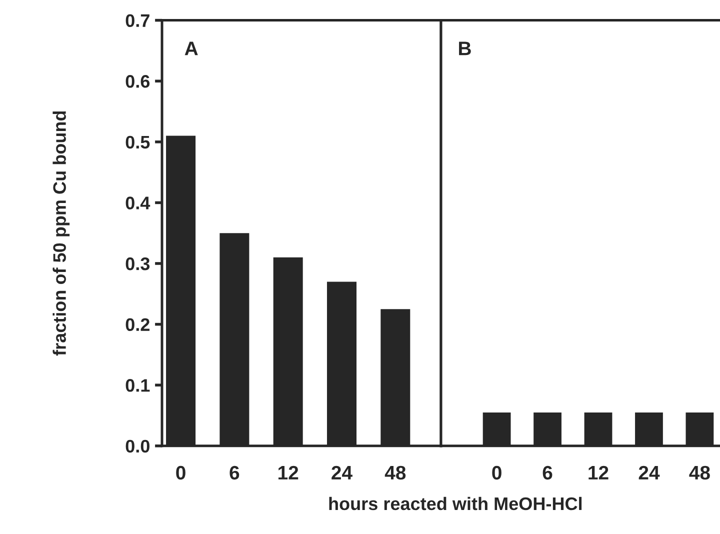 The height and width of the screenshot is (534, 720). I want to click on y-tick-label: 0.6, so click(138, 81).